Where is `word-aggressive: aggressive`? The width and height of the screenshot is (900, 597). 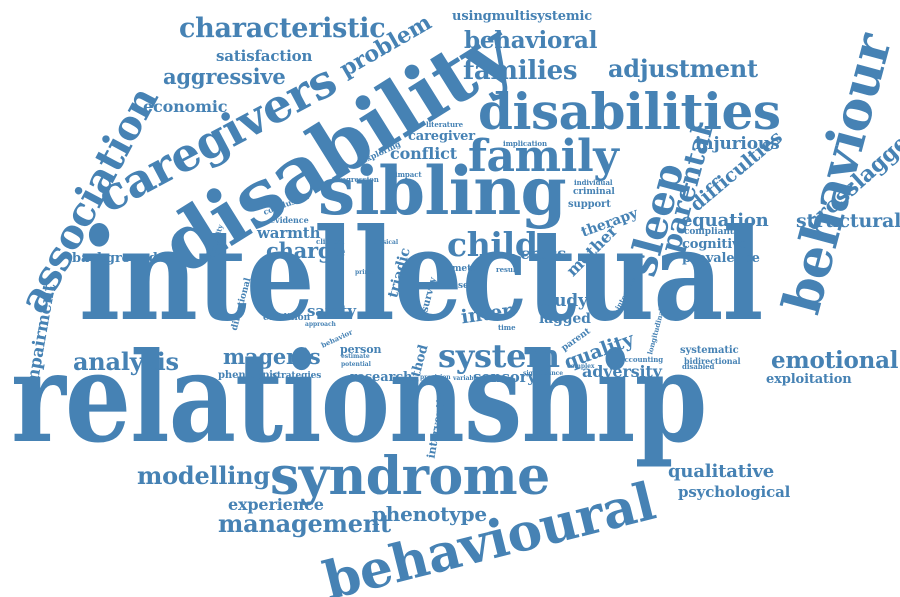
word-aggressive: aggressive is located at coordinates (224, 76).